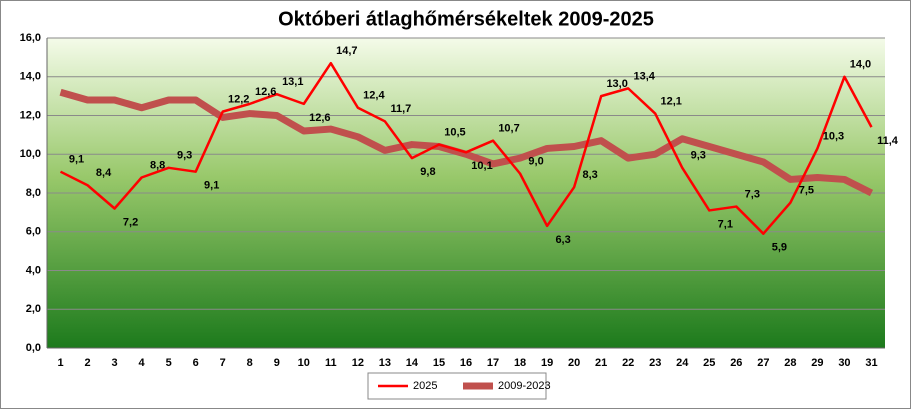  What do you see at coordinates (250, 363) in the screenshot?
I see `x-tick-label: 8` at bounding box center [250, 363].